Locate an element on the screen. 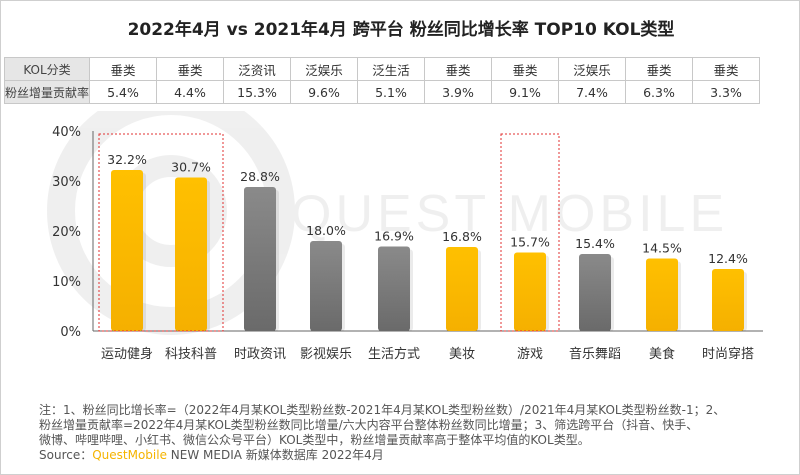 Image resolution: width=800 pixels, height=475 pixels. y-tick-label: 0% is located at coordinates (70, 332).